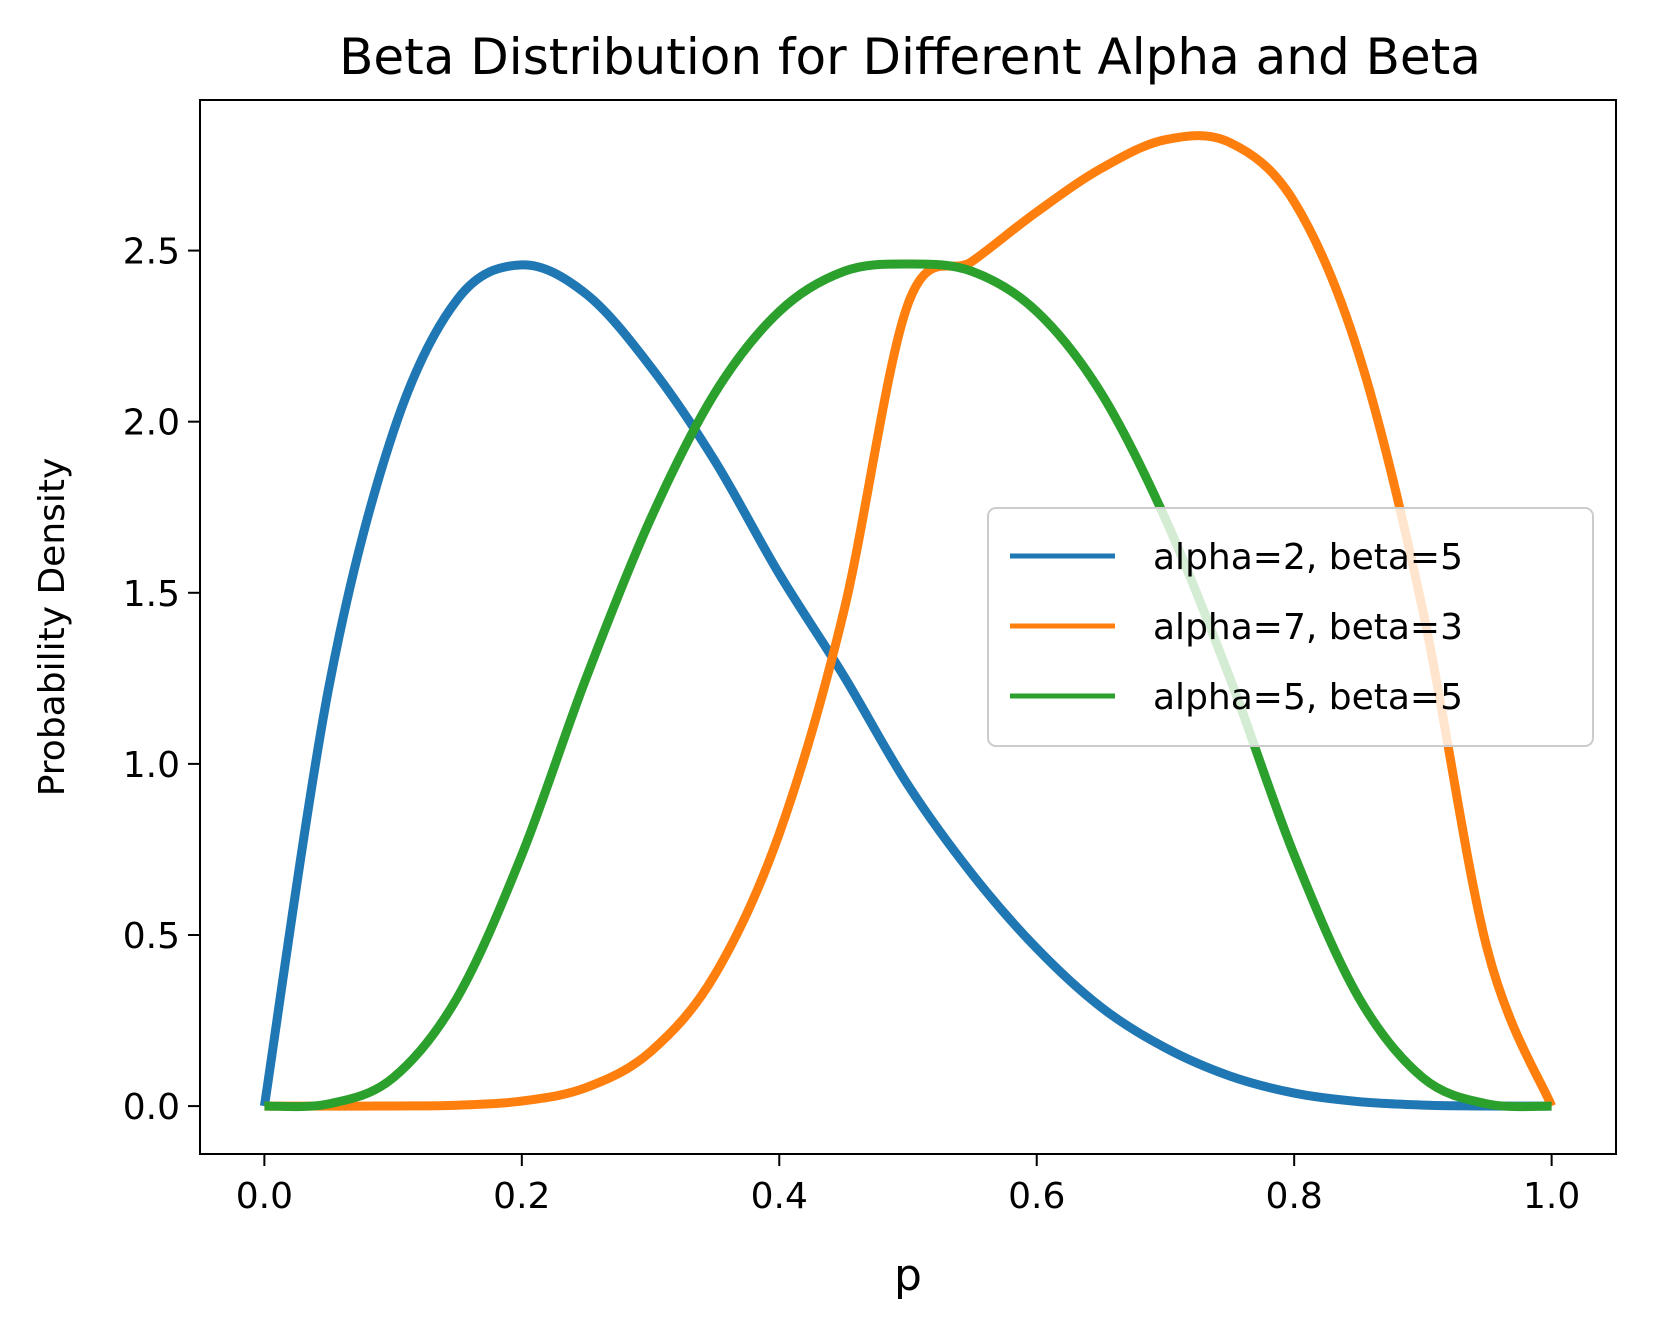  Describe the element at coordinates (1036, 1196) in the screenshot. I see `x-tick-label: 0.6` at that location.